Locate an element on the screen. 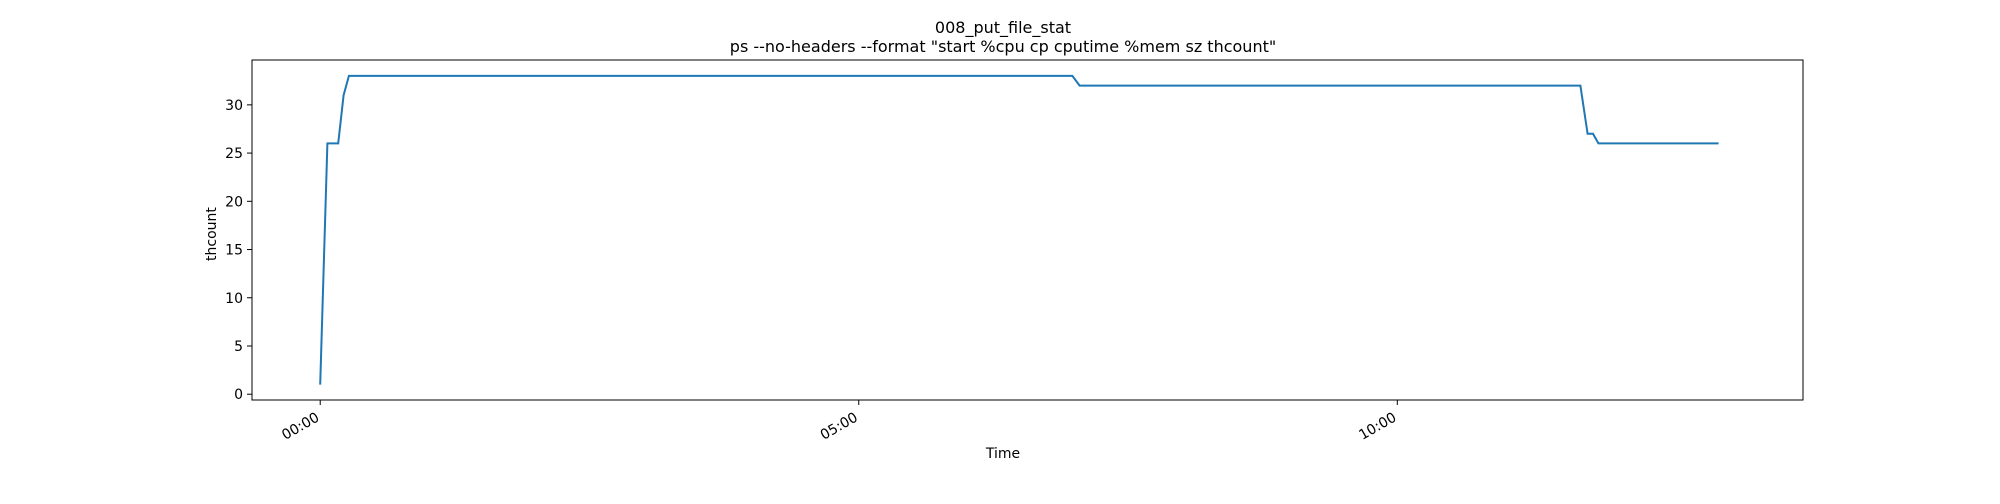 The width and height of the screenshot is (2000, 504). y-tick-label: 0 is located at coordinates (238, 395).